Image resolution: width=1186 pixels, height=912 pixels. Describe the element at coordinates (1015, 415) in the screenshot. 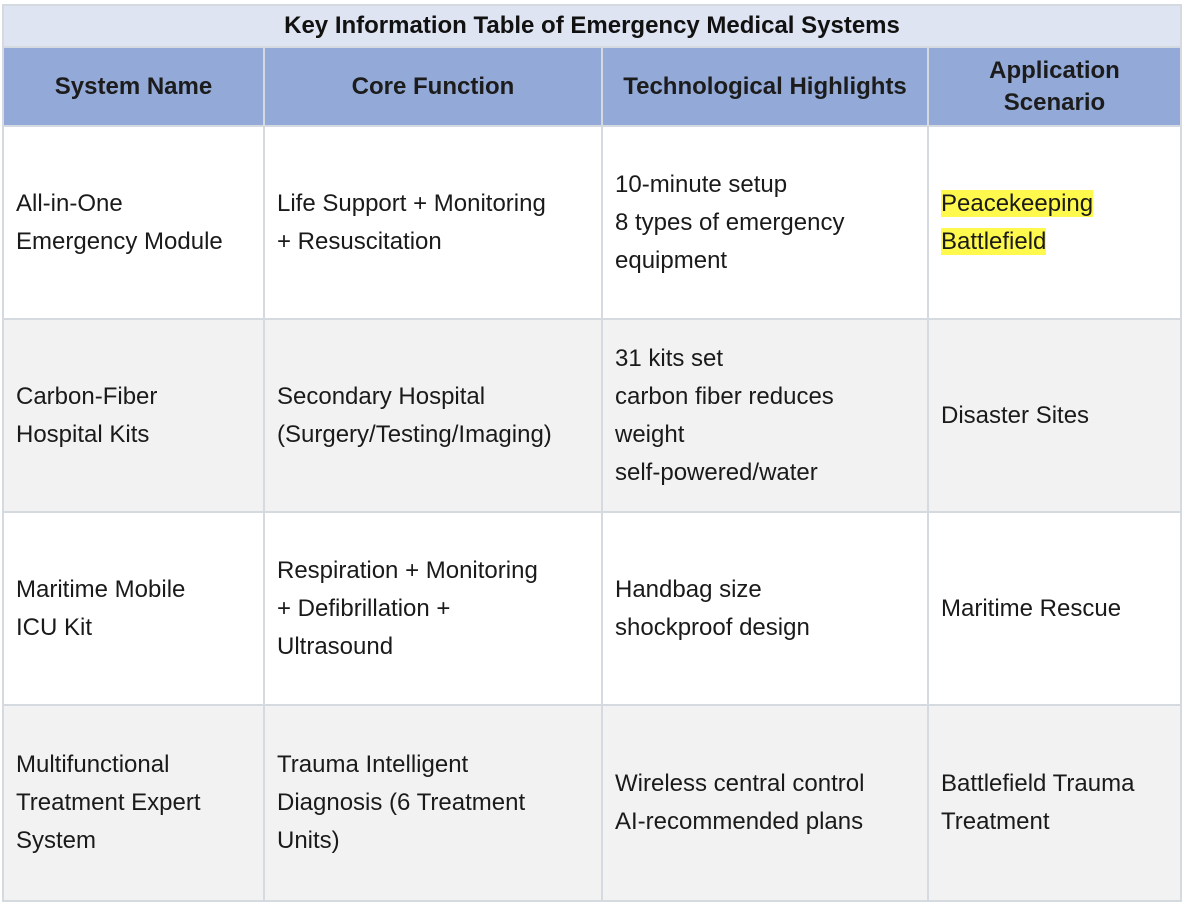

I see `cell-line: Disaster Sites` at that location.